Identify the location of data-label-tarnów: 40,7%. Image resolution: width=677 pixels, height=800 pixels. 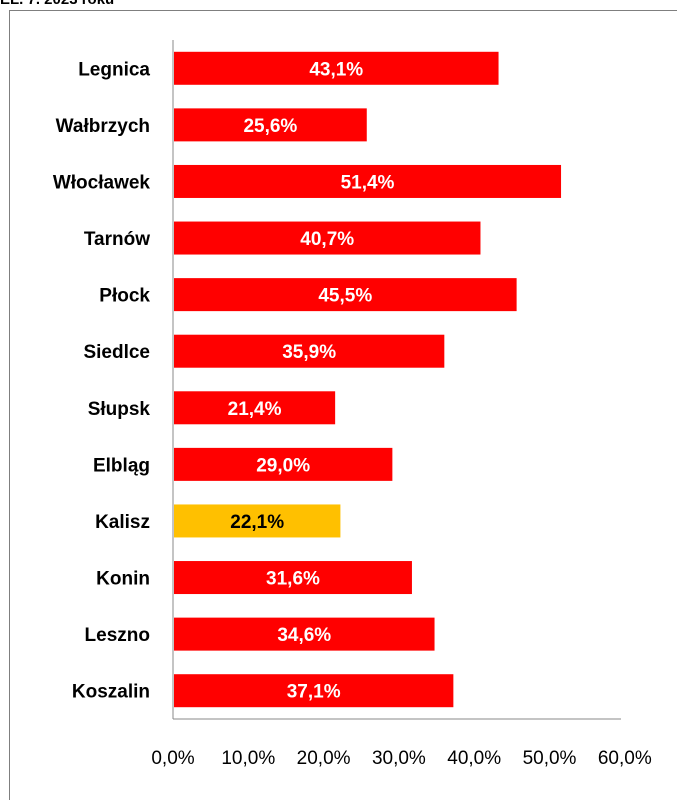
(327, 239).